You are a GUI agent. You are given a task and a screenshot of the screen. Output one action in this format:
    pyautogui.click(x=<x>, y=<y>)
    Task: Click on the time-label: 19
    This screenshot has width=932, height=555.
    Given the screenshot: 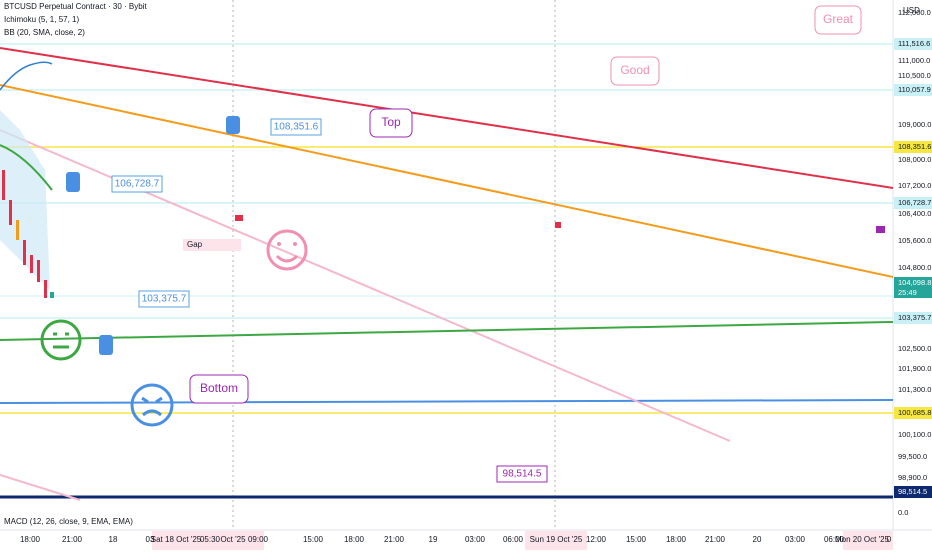 What is the action you would take?
    pyautogui.click(x=433, y=539)
    